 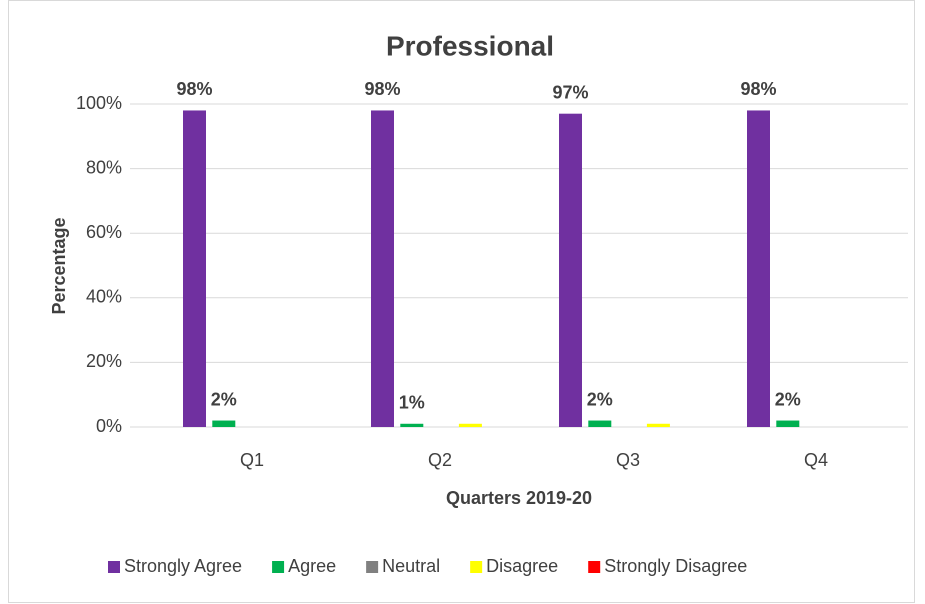 What do you see at coordinates (412, 403) in the screenshot?
I see `data-label: 1%` at bounding box center [412, 403].